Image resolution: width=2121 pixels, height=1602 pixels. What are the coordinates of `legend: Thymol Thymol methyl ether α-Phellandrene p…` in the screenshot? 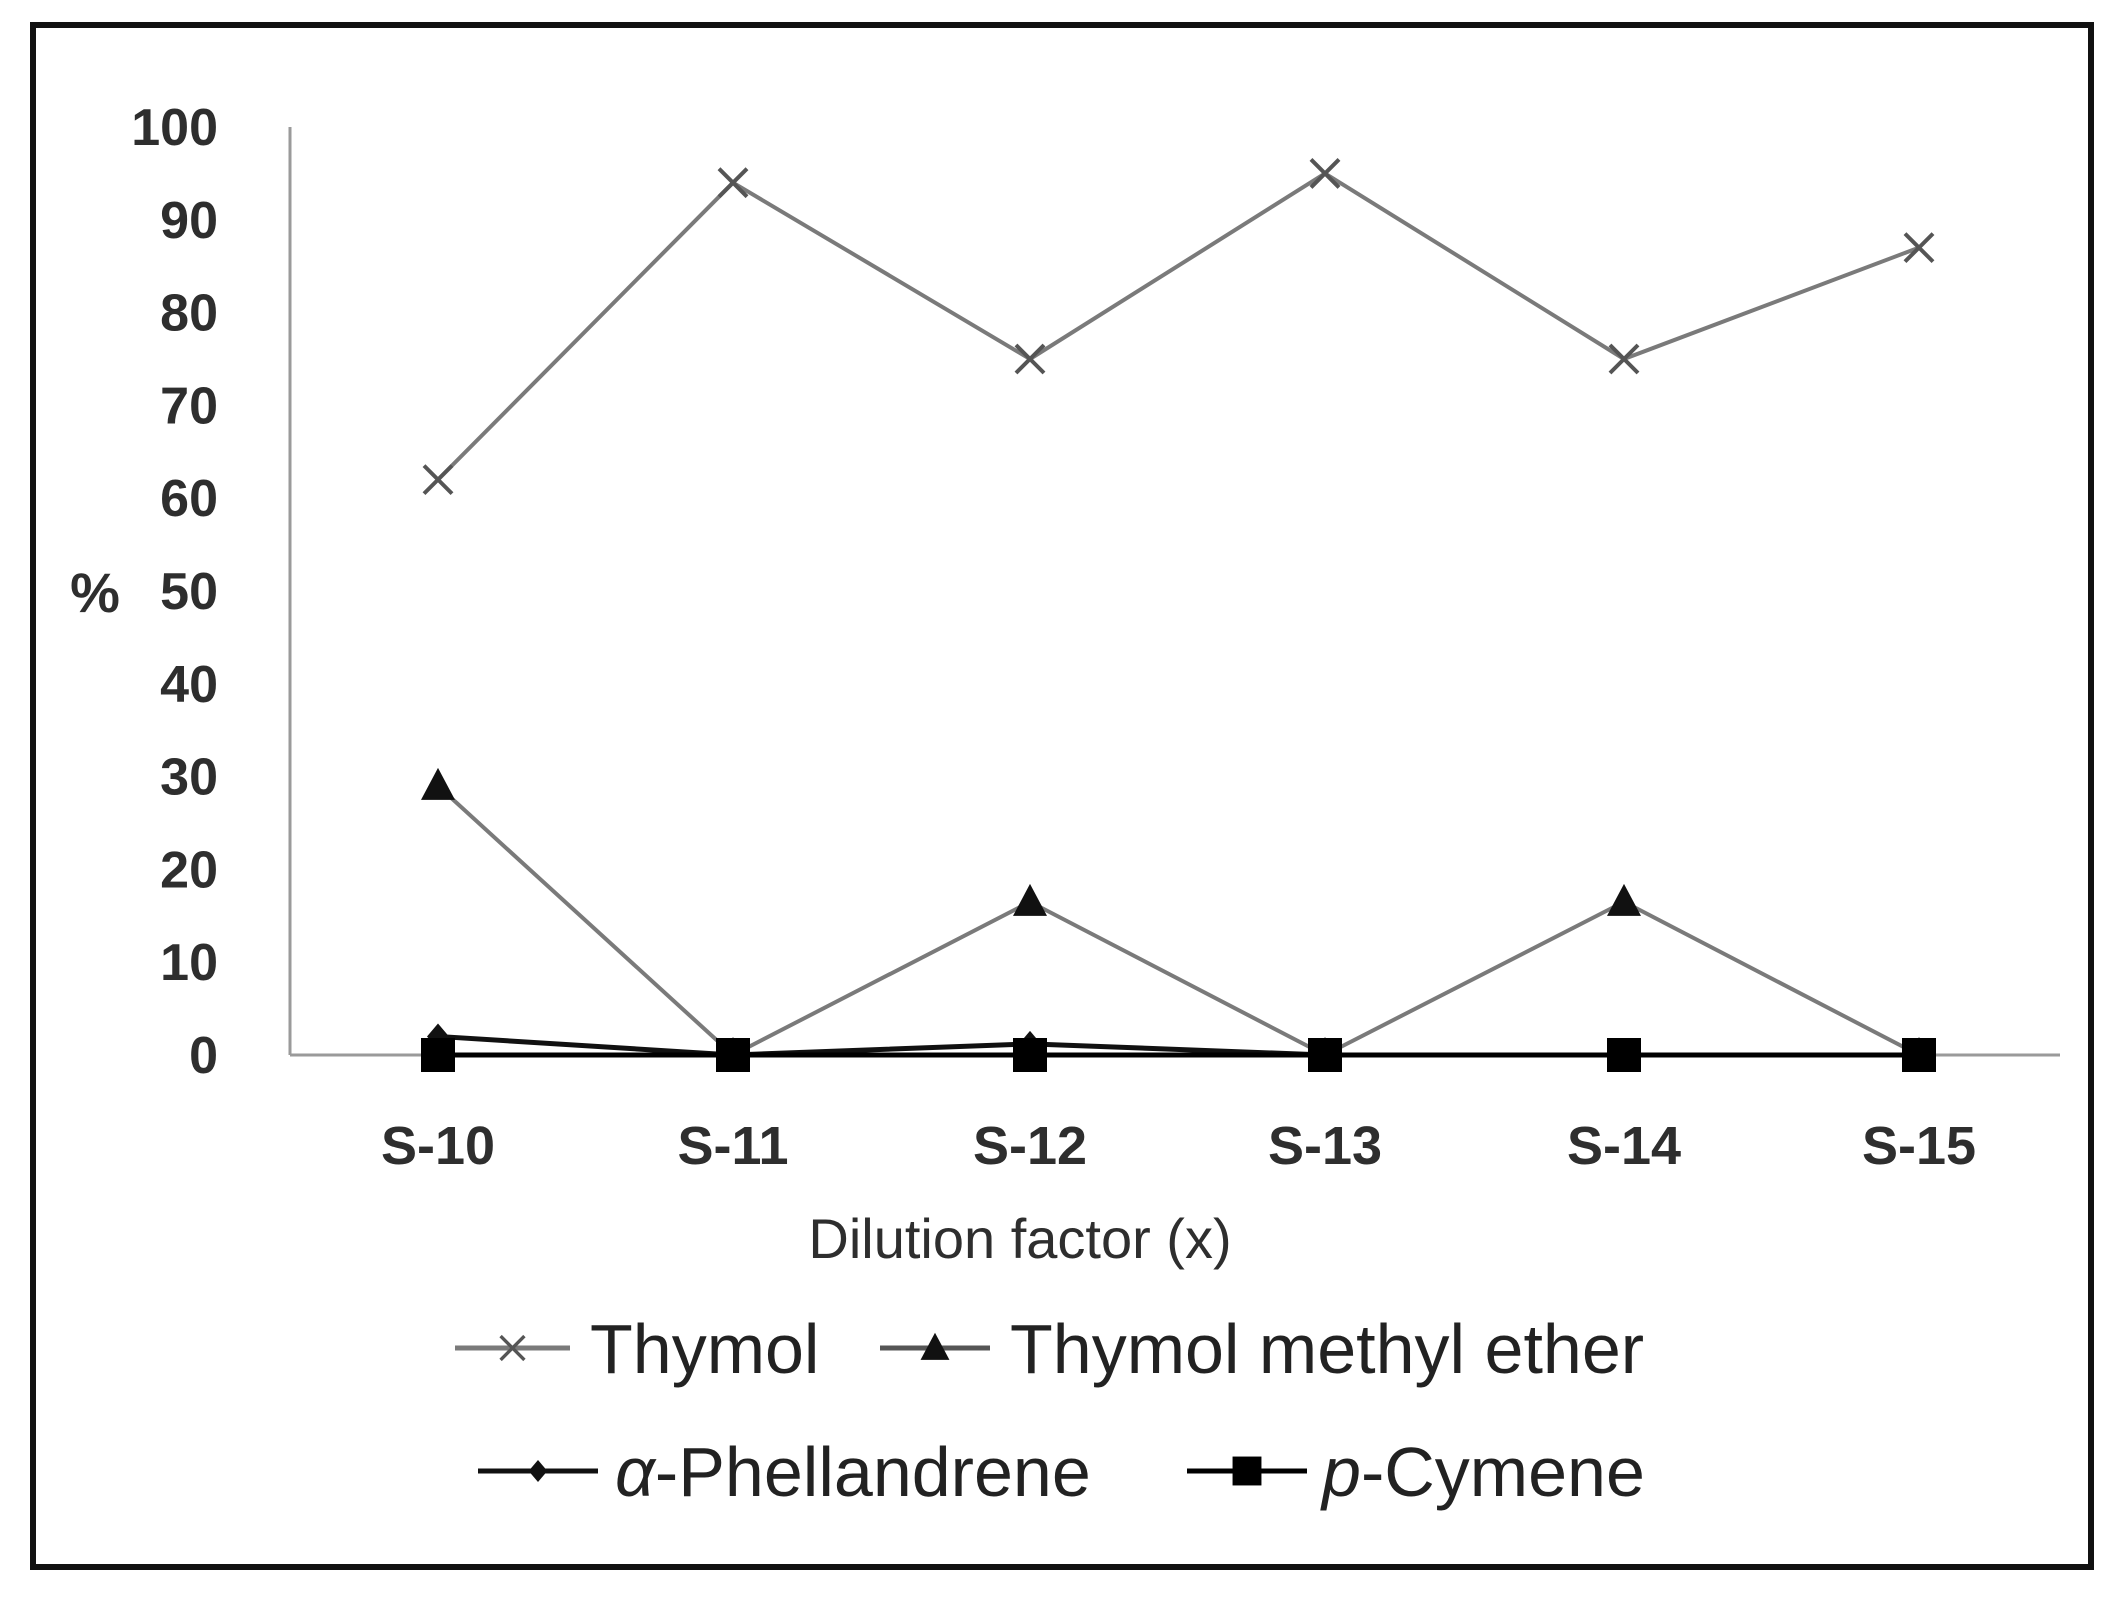 It's located at (1050, 1410).